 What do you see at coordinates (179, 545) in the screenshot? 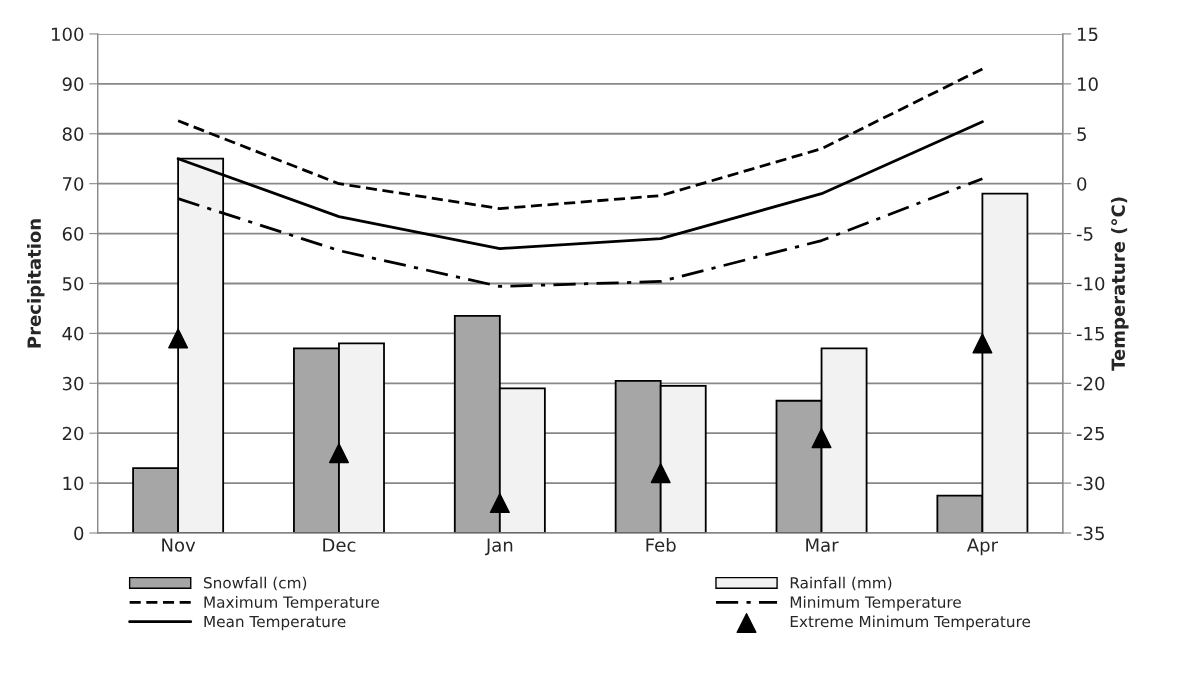
I see `x-tick-label: Nov` at bounding box center [179, 545].